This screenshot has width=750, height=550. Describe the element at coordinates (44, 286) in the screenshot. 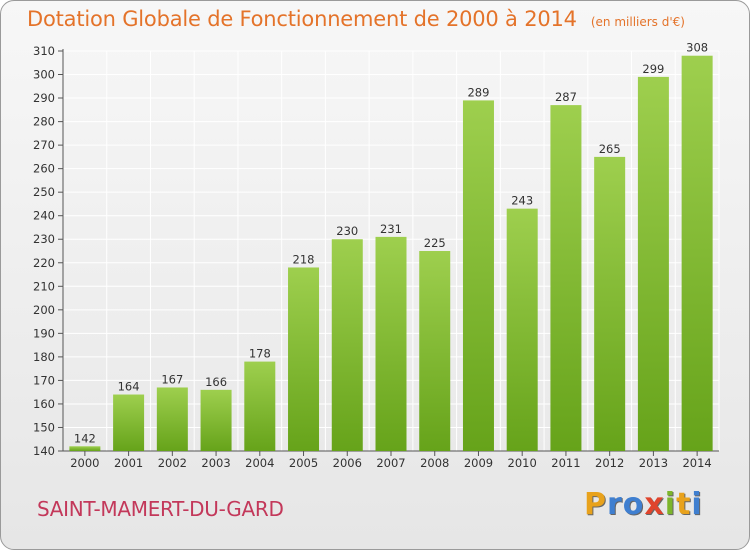

I see `y-tick-label: 210` at that location.